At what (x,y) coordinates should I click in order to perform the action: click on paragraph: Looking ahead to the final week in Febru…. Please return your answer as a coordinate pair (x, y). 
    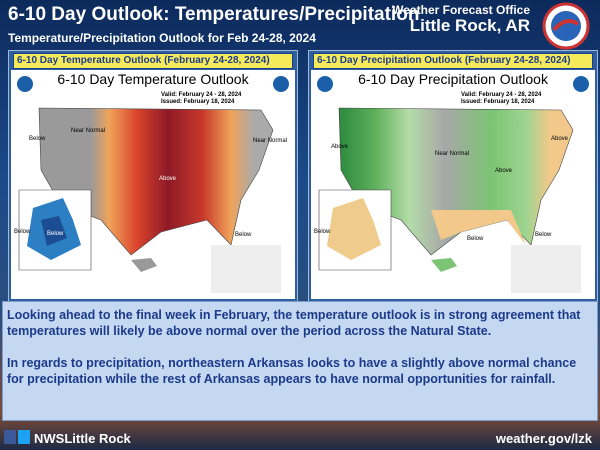
    Looking at the image, I should click on (294, 323).